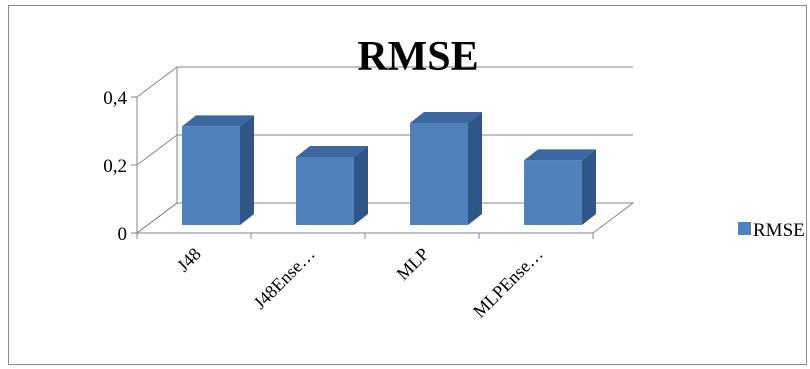 Image resolution: width=810 pixels, height=369 pixels. Describe the element at coordinates (779, 230) in the screenshot. I see `legend-label: RMSE` at that location.